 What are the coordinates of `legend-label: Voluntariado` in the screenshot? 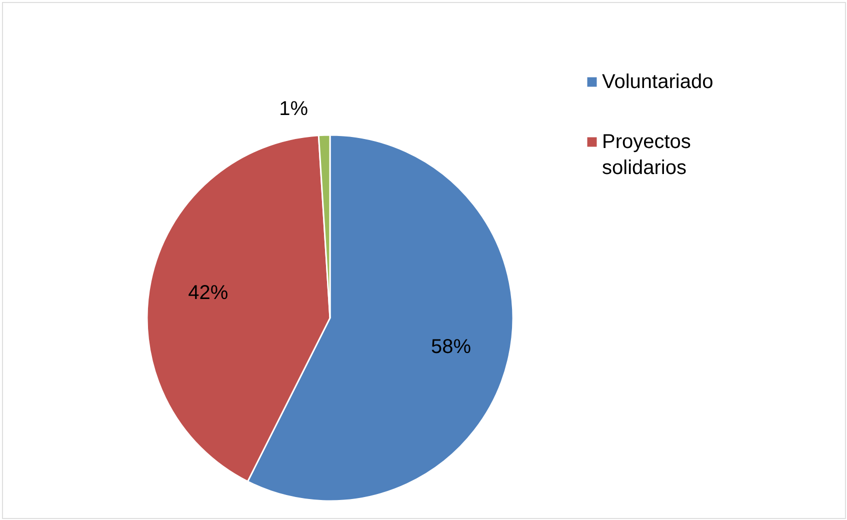 It's located at (658, 82).